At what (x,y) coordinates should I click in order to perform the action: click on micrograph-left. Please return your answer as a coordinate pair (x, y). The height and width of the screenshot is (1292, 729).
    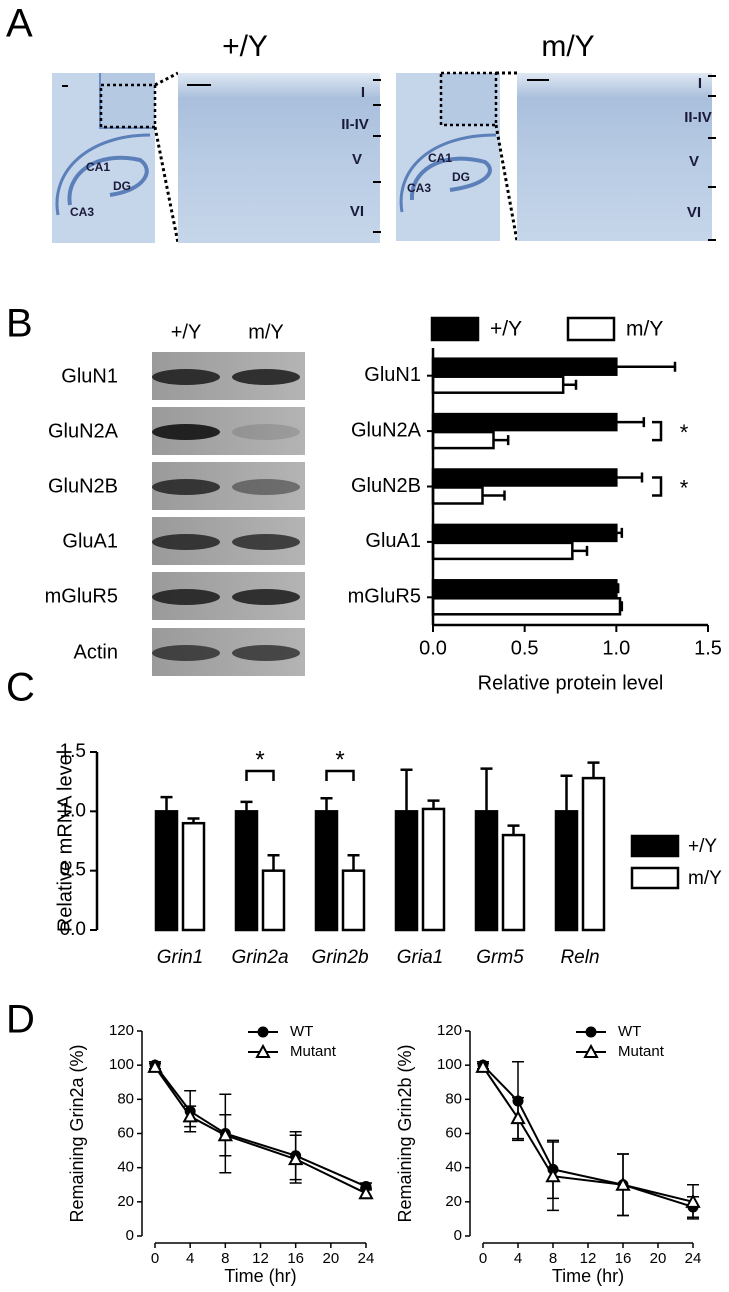
    Looking at the image, I should click on (216, 157).